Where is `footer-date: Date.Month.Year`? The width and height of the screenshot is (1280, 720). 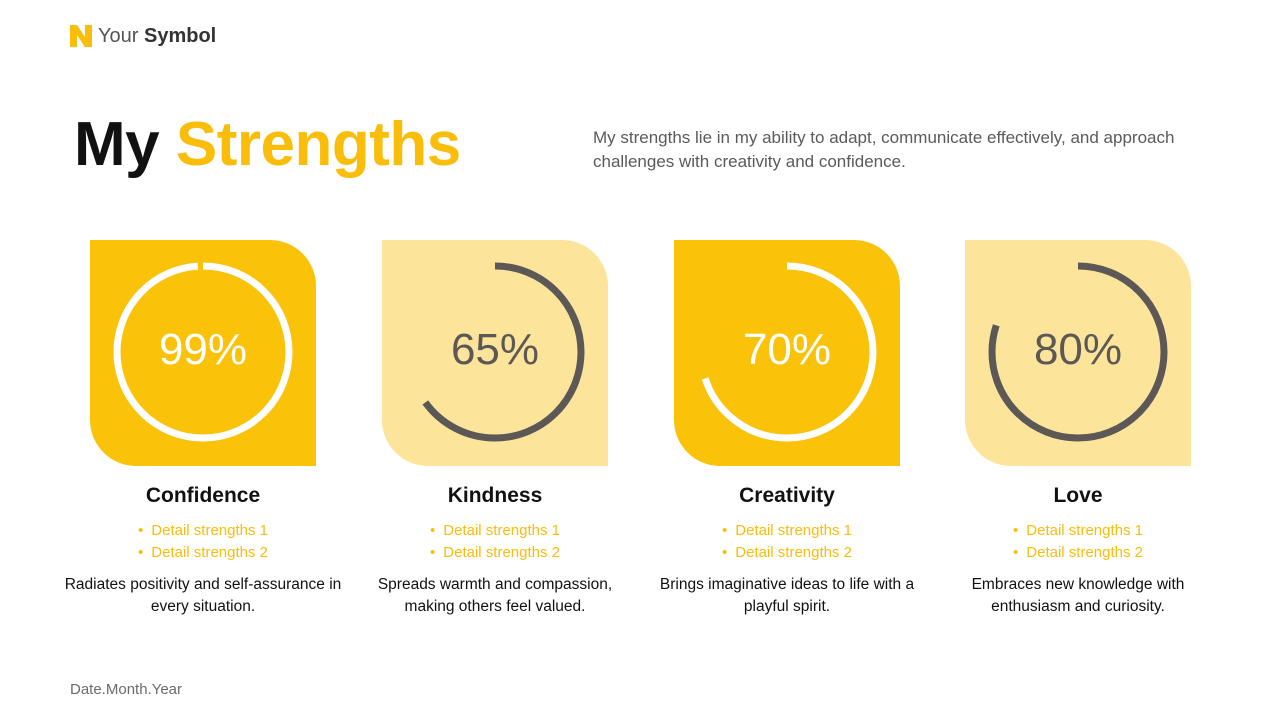 footer-date: Date.Month.Year is located at coordinates (126, 689).